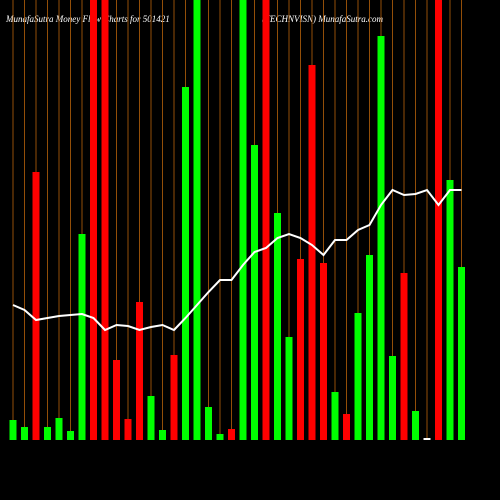 The width and height of the screenshot is (500, 500). I want to click on chart-subtitle: (TECHNVISN) MunafaSutra.com, so click(322, 19).